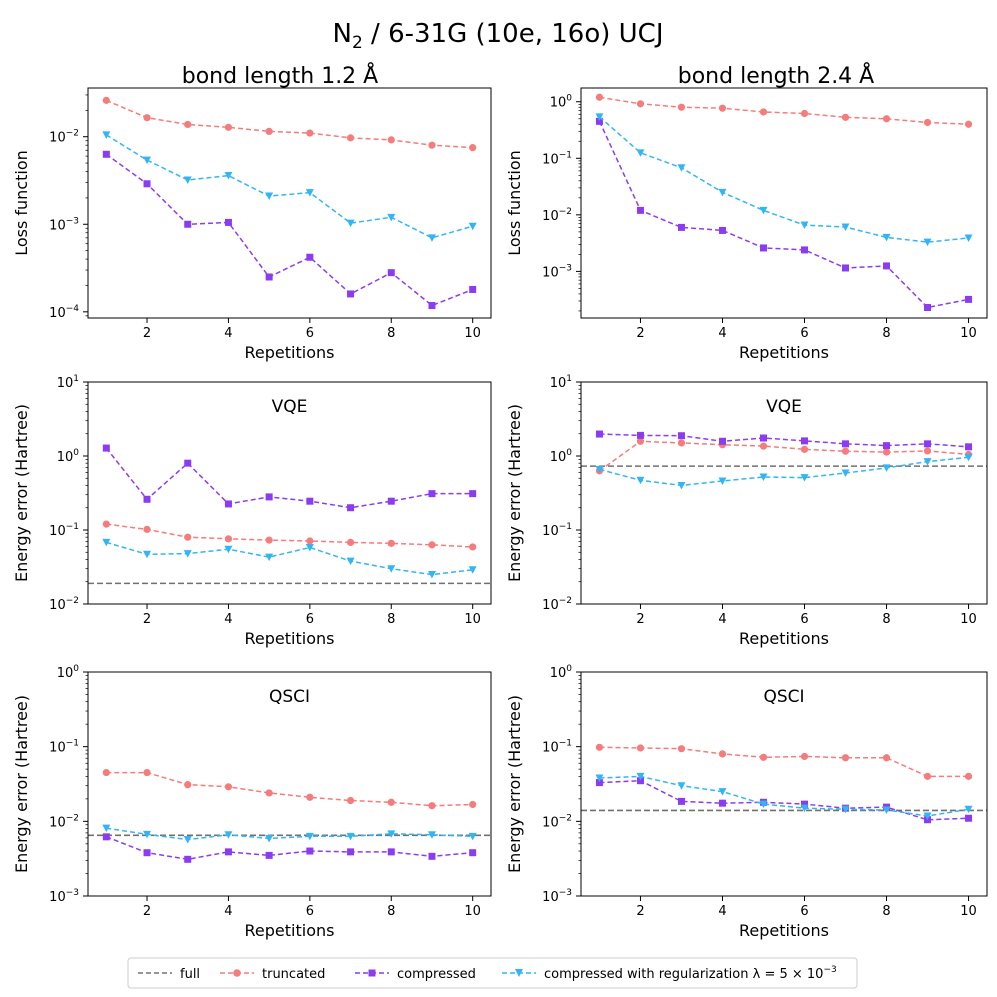  Describe the element at coordinates (569, 453) in the screenshot. I see `y-tick-label-exponent: 0` at that location.